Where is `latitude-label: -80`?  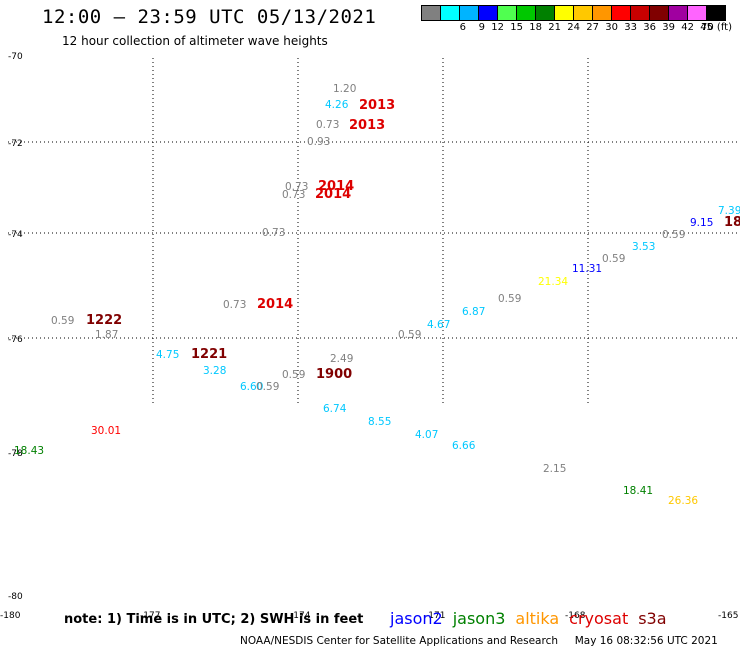
latitude-label: -80 is located at coordinates (15, 597).